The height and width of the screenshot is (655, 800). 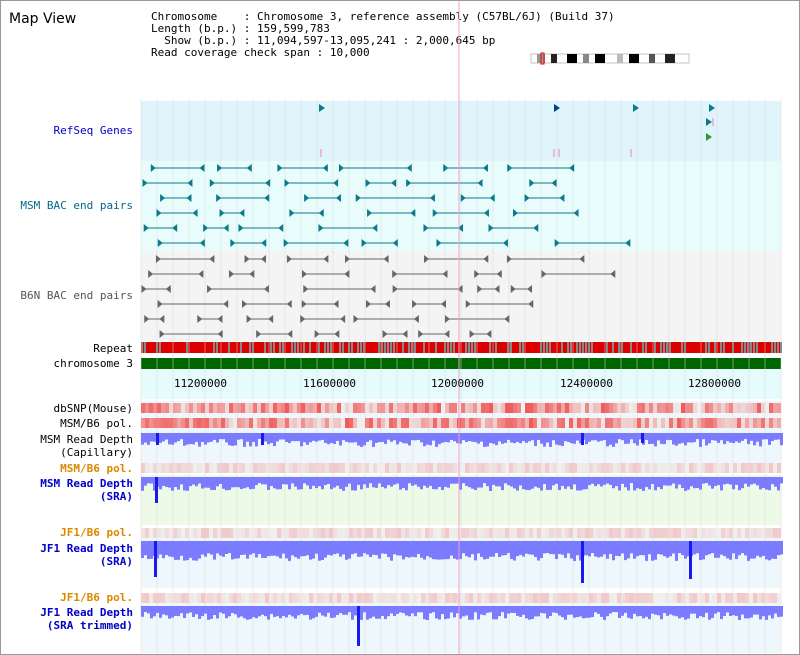 What do you see at coordinates (658, 611) in the screenshot?
I see `depth-bar` at bounding box center [658, 611].